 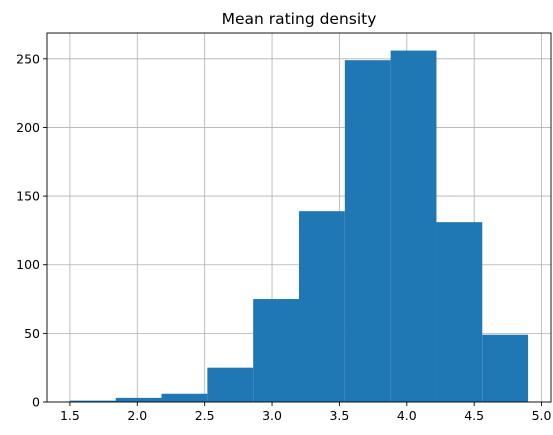 I want to click on x-axis: 1.5 2.0 2.5 3.0 3.5 4.0 4.5 5.0, so click(x=306, y=412).